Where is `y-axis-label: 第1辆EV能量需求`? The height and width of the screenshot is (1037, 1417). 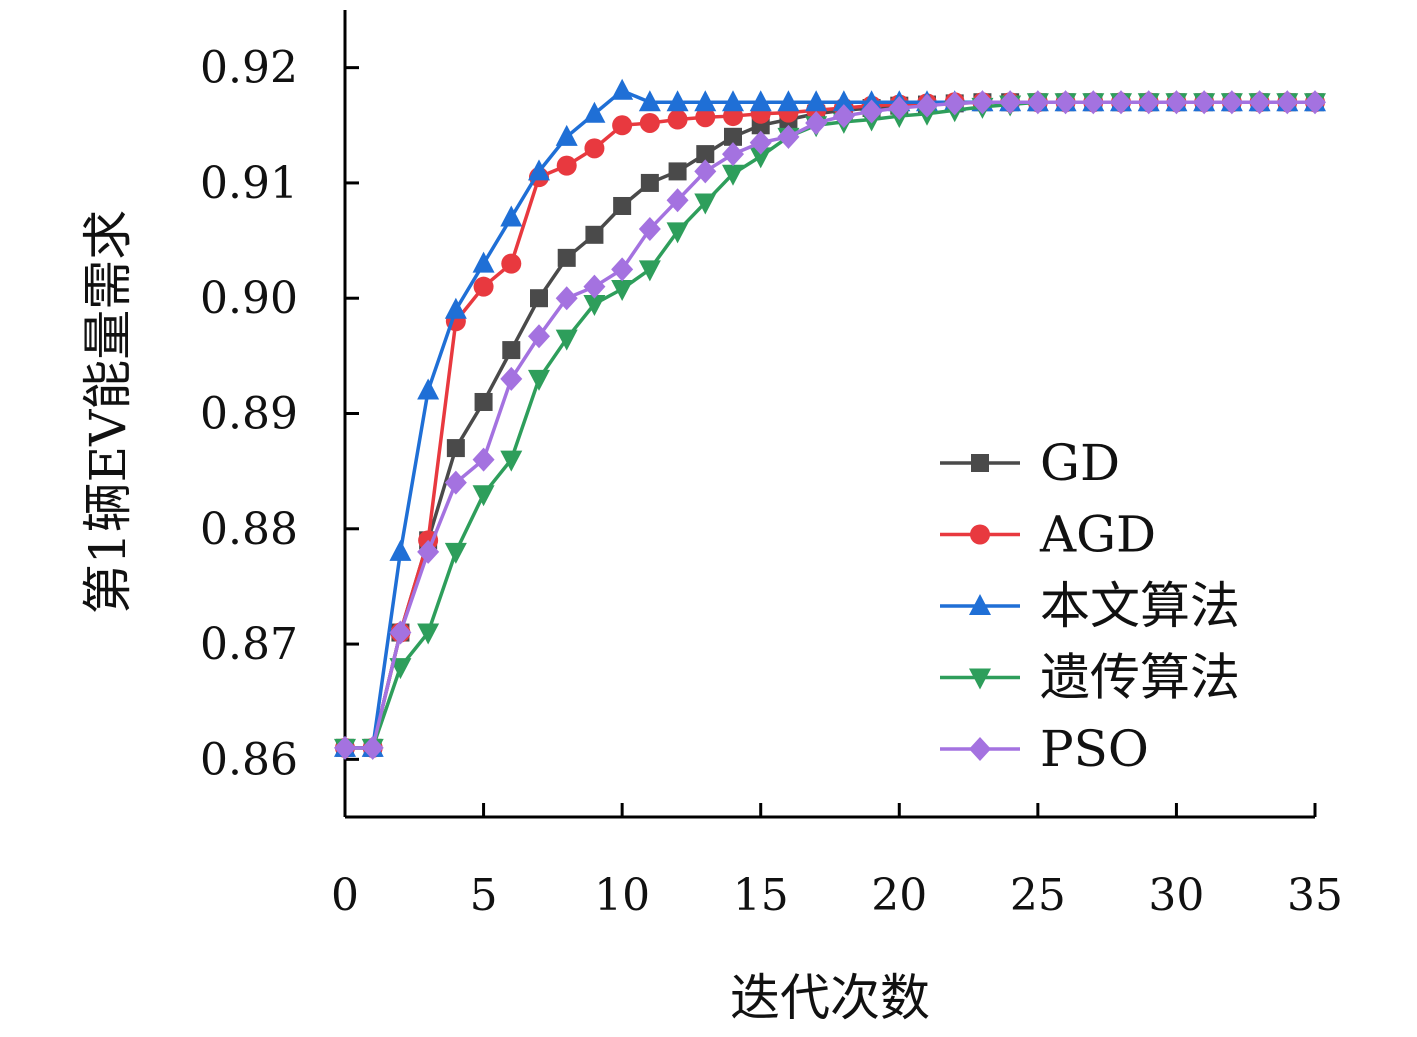 y-axis-label: 第1辆EV能量需求 is located at coordinates (108, 412).